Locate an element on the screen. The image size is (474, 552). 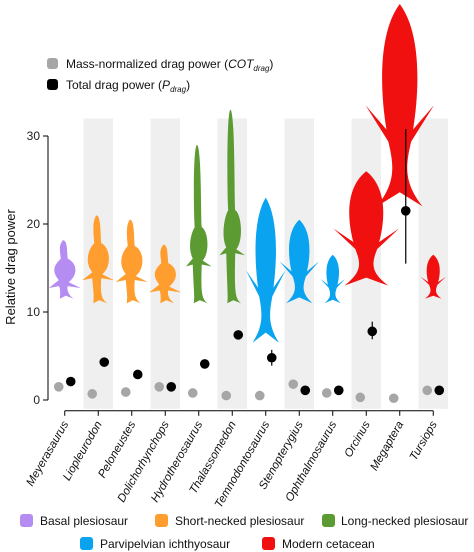
point-cot-meyerasaurus is located at coordinates (58, 387).